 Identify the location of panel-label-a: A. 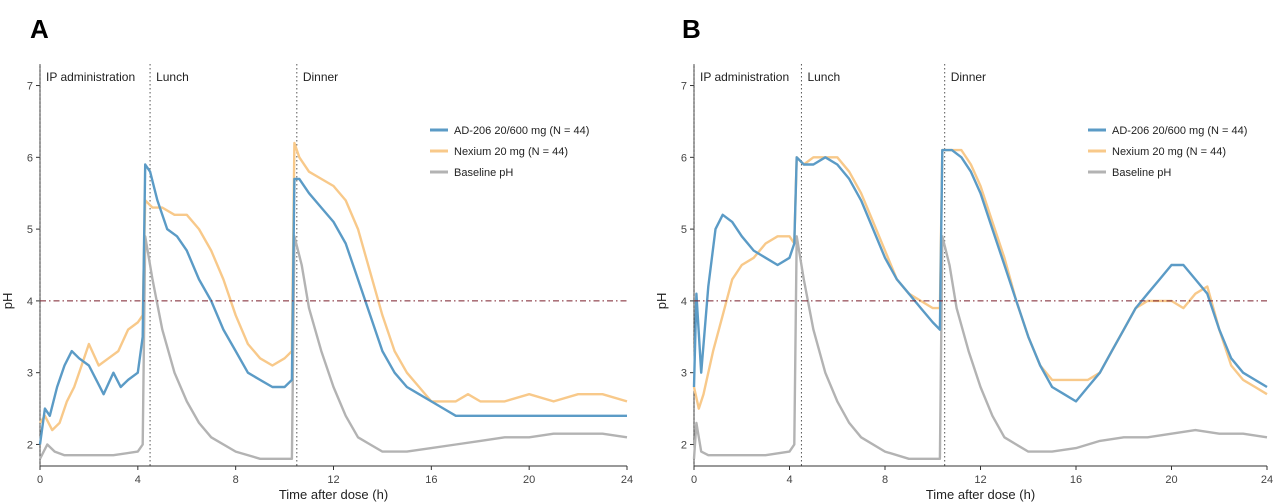
(39, 29).